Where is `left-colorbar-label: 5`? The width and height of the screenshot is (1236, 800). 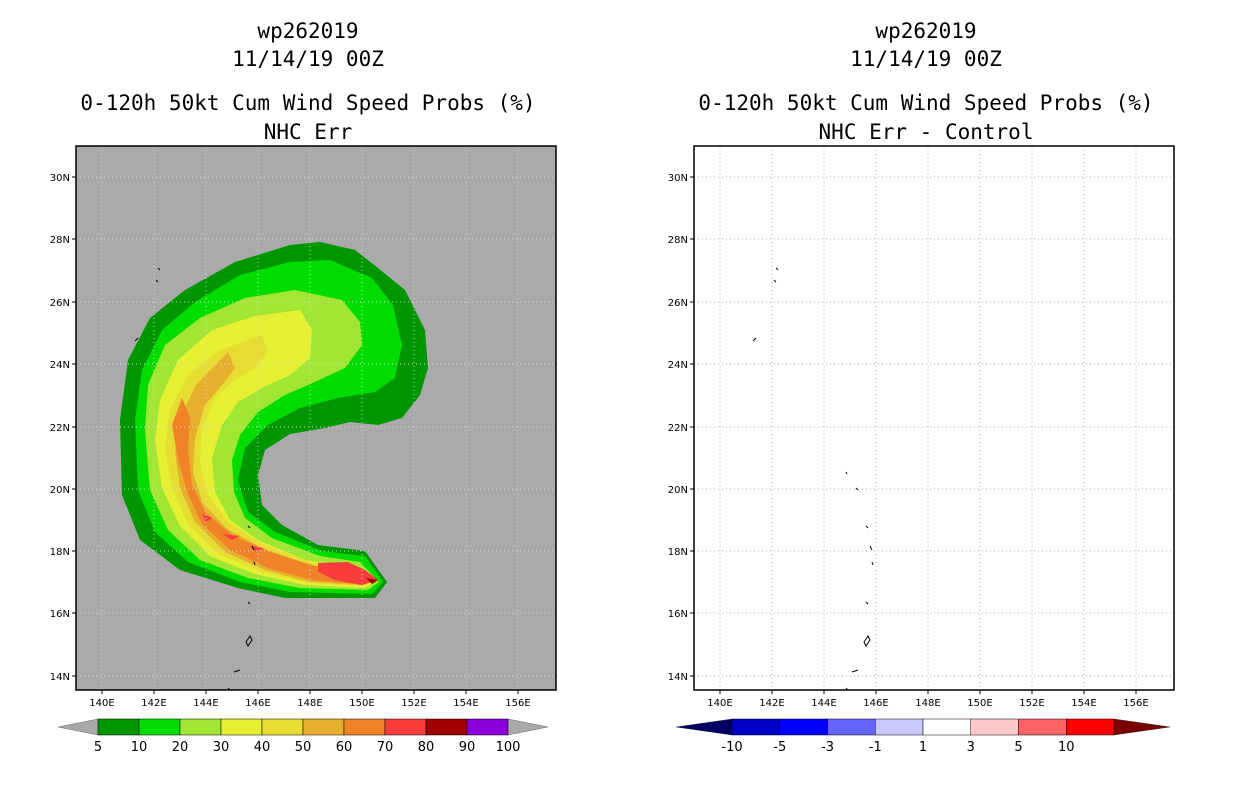
left-colorbar-label: 5 is located at coordinates (98, 747).